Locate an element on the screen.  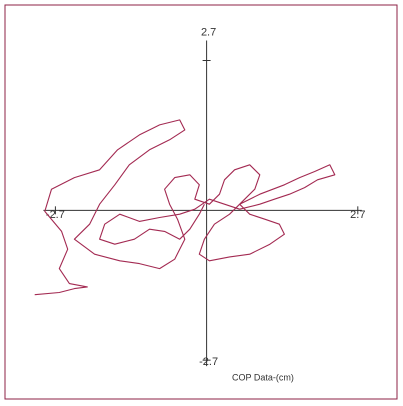
x-tick-label: 2.7 is located at coordinates (357, 215).